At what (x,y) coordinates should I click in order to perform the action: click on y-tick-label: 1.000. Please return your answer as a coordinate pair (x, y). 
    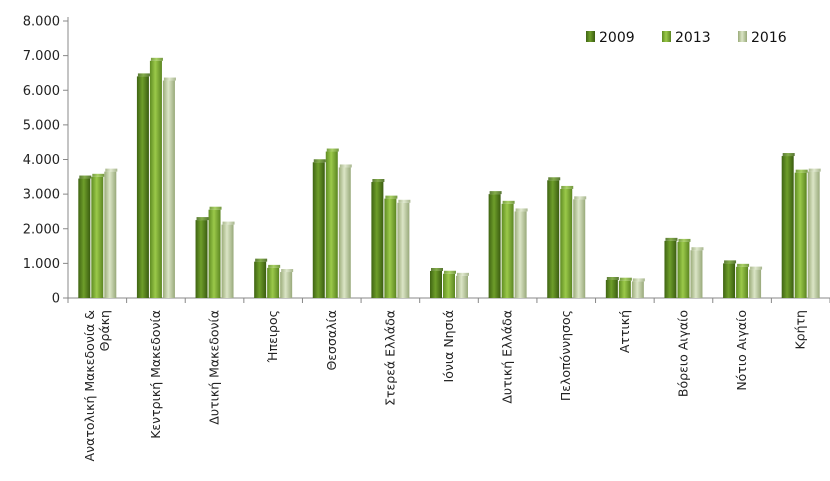
    Looking at the image, I should click on (41, 264).